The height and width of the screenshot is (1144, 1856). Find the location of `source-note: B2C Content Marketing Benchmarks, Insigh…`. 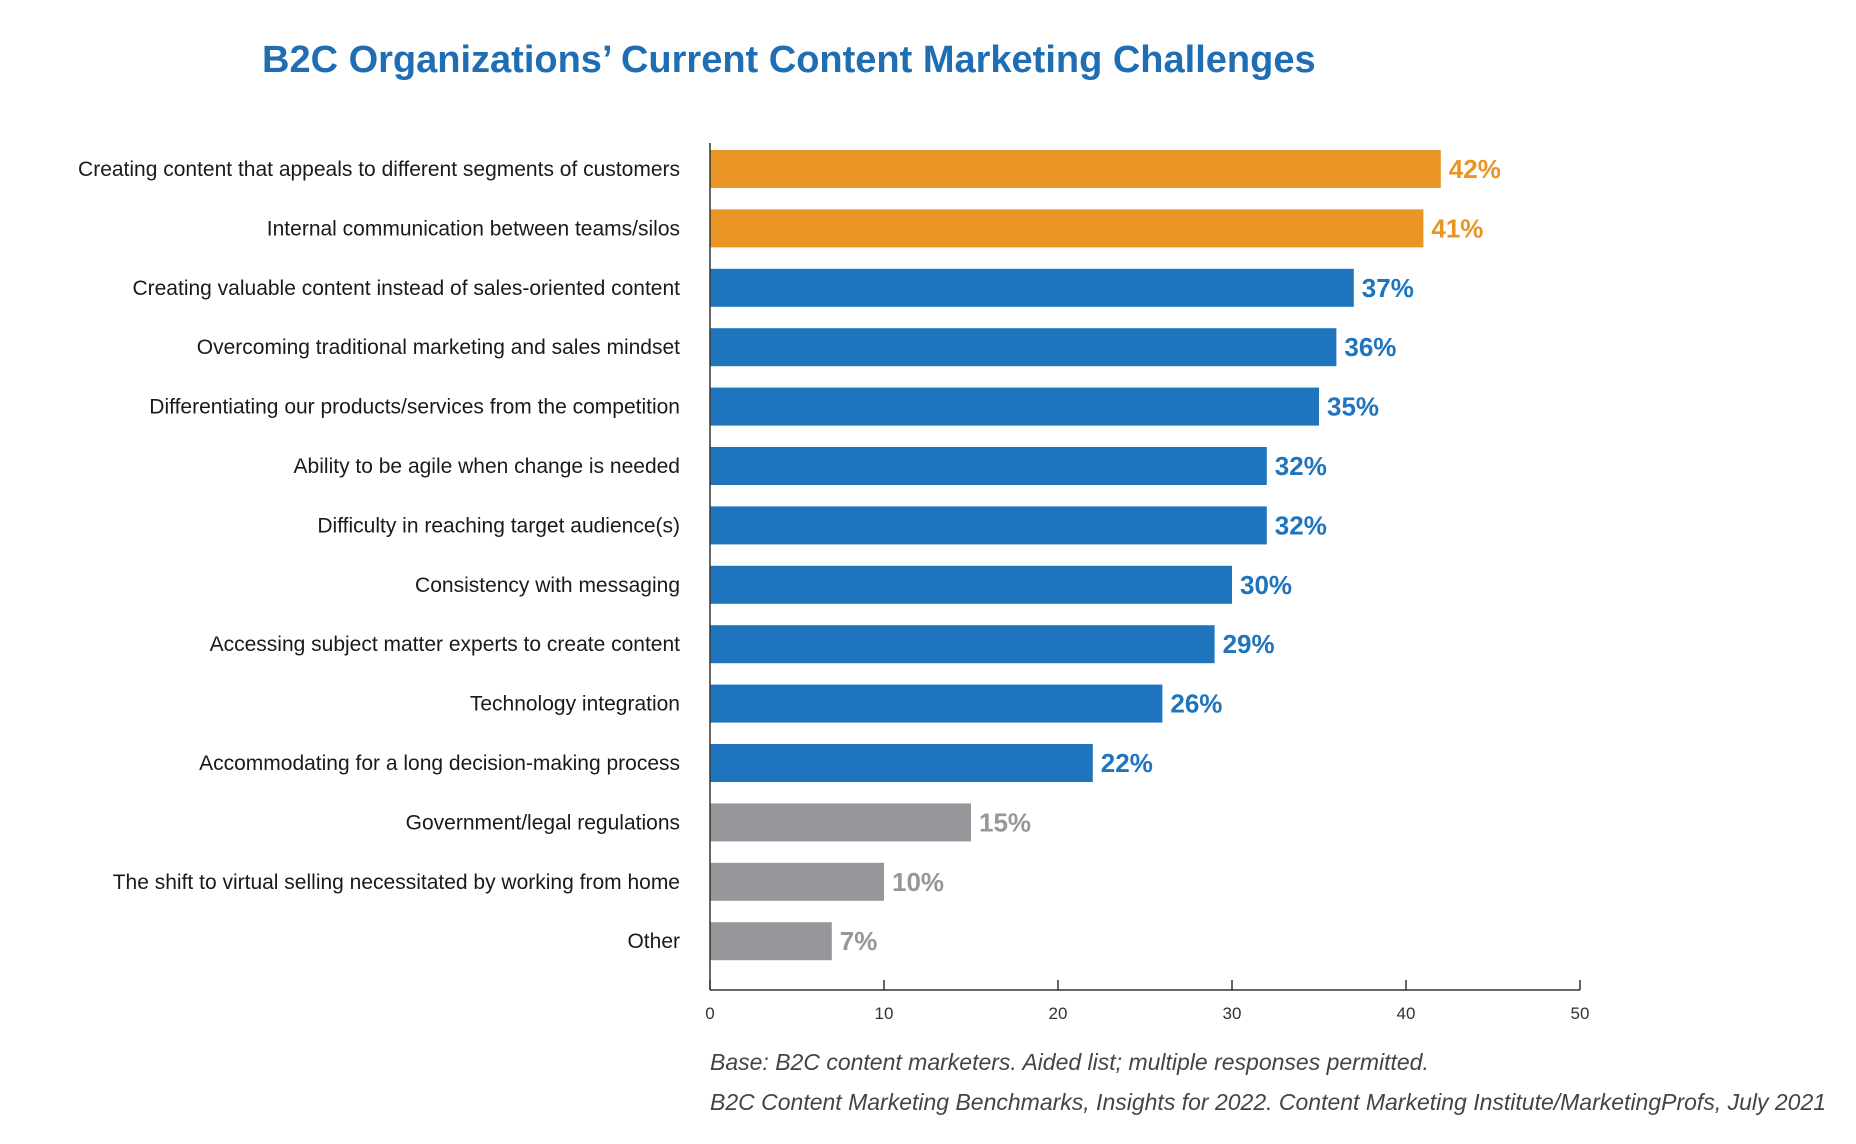

source-note: B2C Content Marketing Benchmarks, Insigh… is located at coordinates (1268, 1102).